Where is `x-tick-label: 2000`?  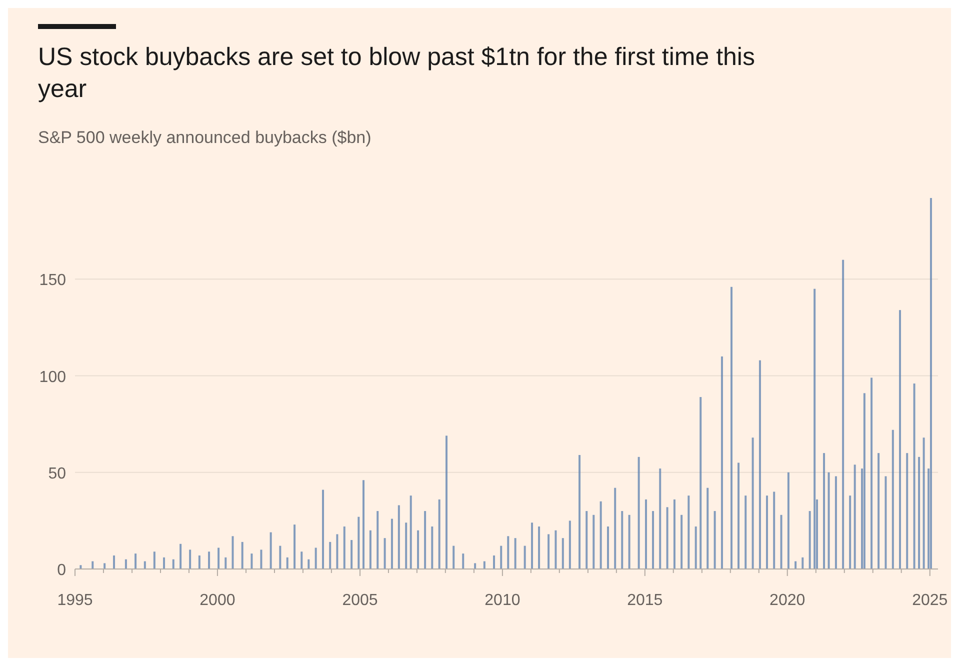 x-tick-label: 2000 is located at coordinates (218, 600).